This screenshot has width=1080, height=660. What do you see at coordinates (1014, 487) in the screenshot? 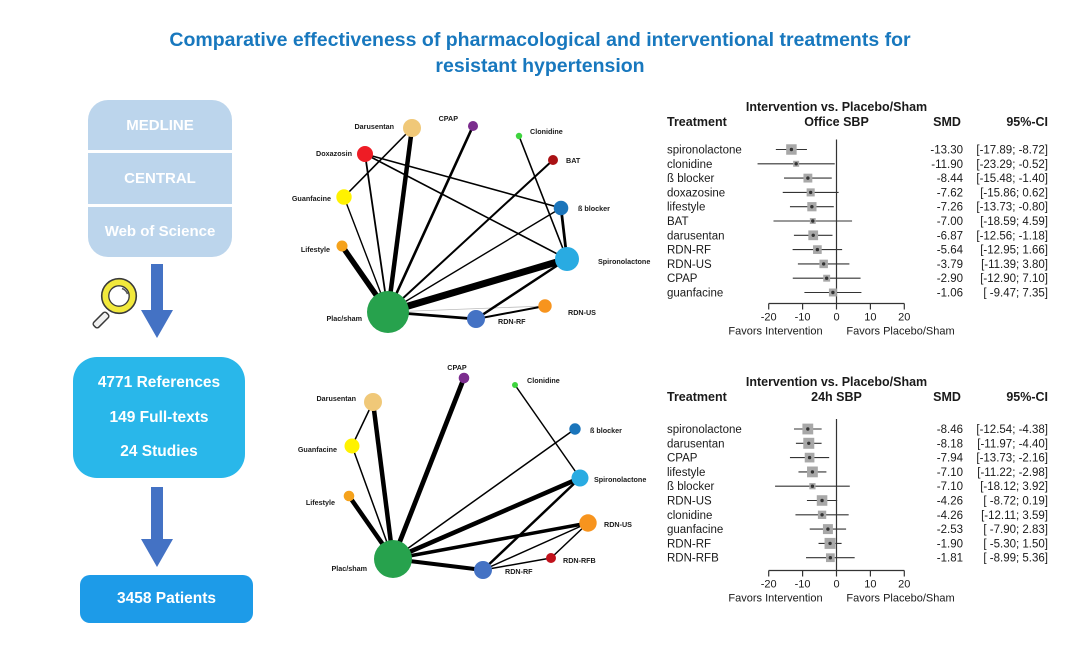
I see `row-ci: [-18.12; 3.92]` at bounding box center [1014, 487].